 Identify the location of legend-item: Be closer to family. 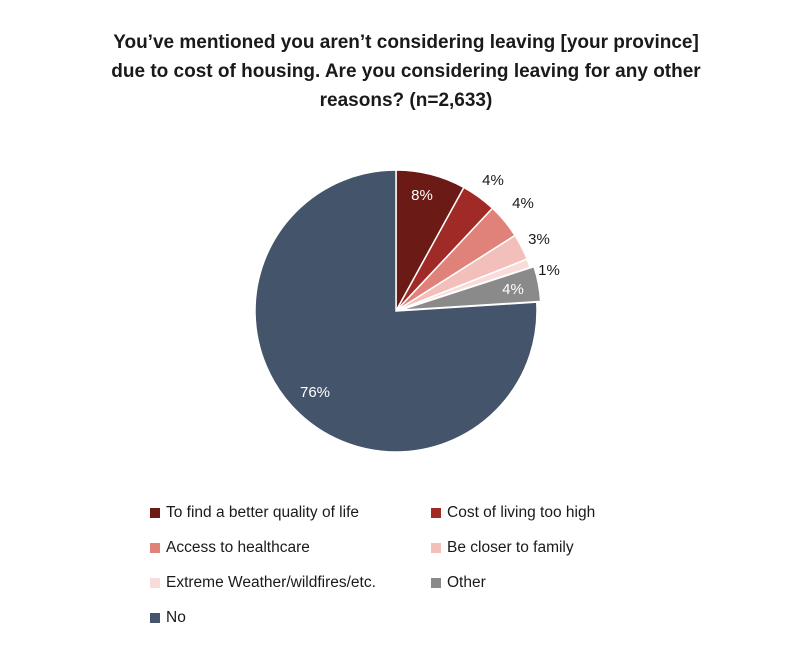
(502, 548).